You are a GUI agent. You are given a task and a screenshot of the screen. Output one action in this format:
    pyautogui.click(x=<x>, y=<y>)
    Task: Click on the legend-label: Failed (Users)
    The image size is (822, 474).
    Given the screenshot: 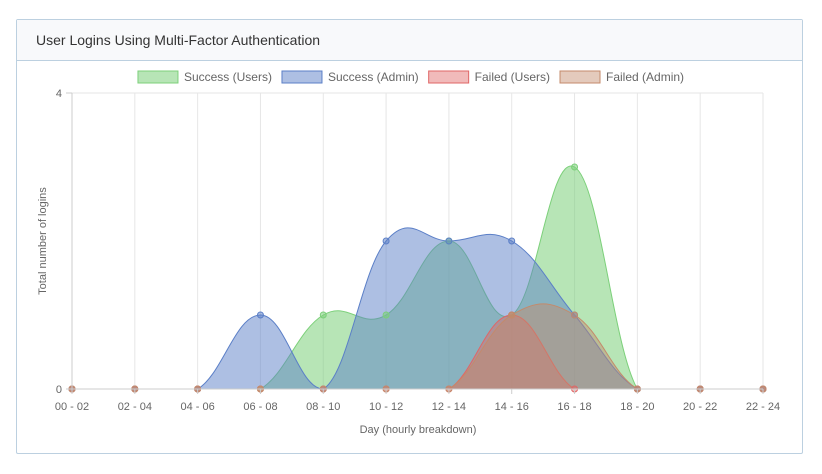 What is the action you would take?
    pyautogui.click(x=512, y=77)
    